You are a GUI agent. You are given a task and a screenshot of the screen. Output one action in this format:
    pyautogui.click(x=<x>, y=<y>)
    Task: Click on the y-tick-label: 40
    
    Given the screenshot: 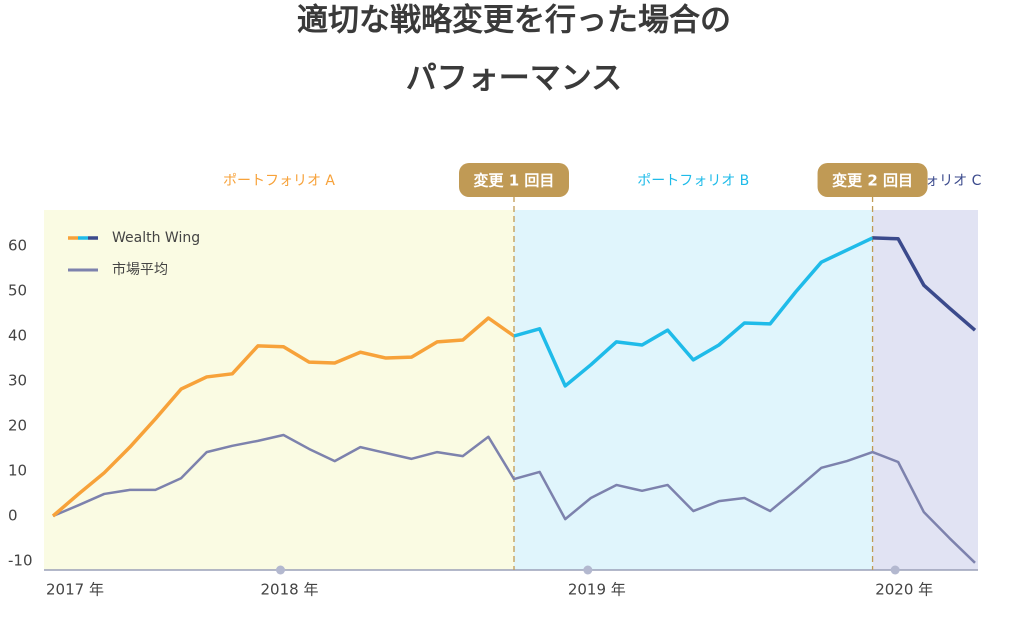 What is the action you would take?
    pyautogui.click(x=17, y=336)
    